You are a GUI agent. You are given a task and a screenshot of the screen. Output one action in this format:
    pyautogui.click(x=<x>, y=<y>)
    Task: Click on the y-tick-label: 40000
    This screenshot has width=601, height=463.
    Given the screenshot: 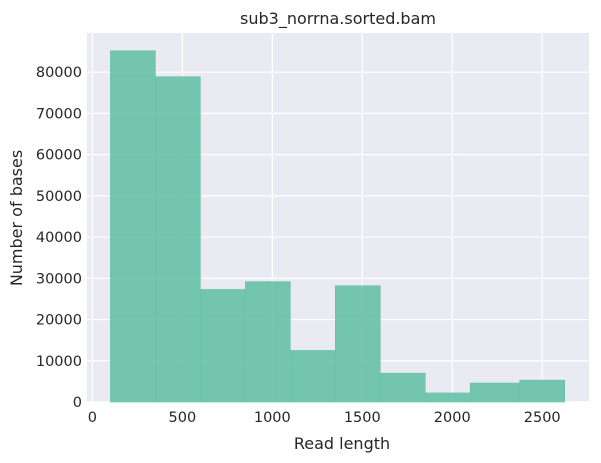 What is the action you would take?
    pyautogui.click(x=59, y=238)
    